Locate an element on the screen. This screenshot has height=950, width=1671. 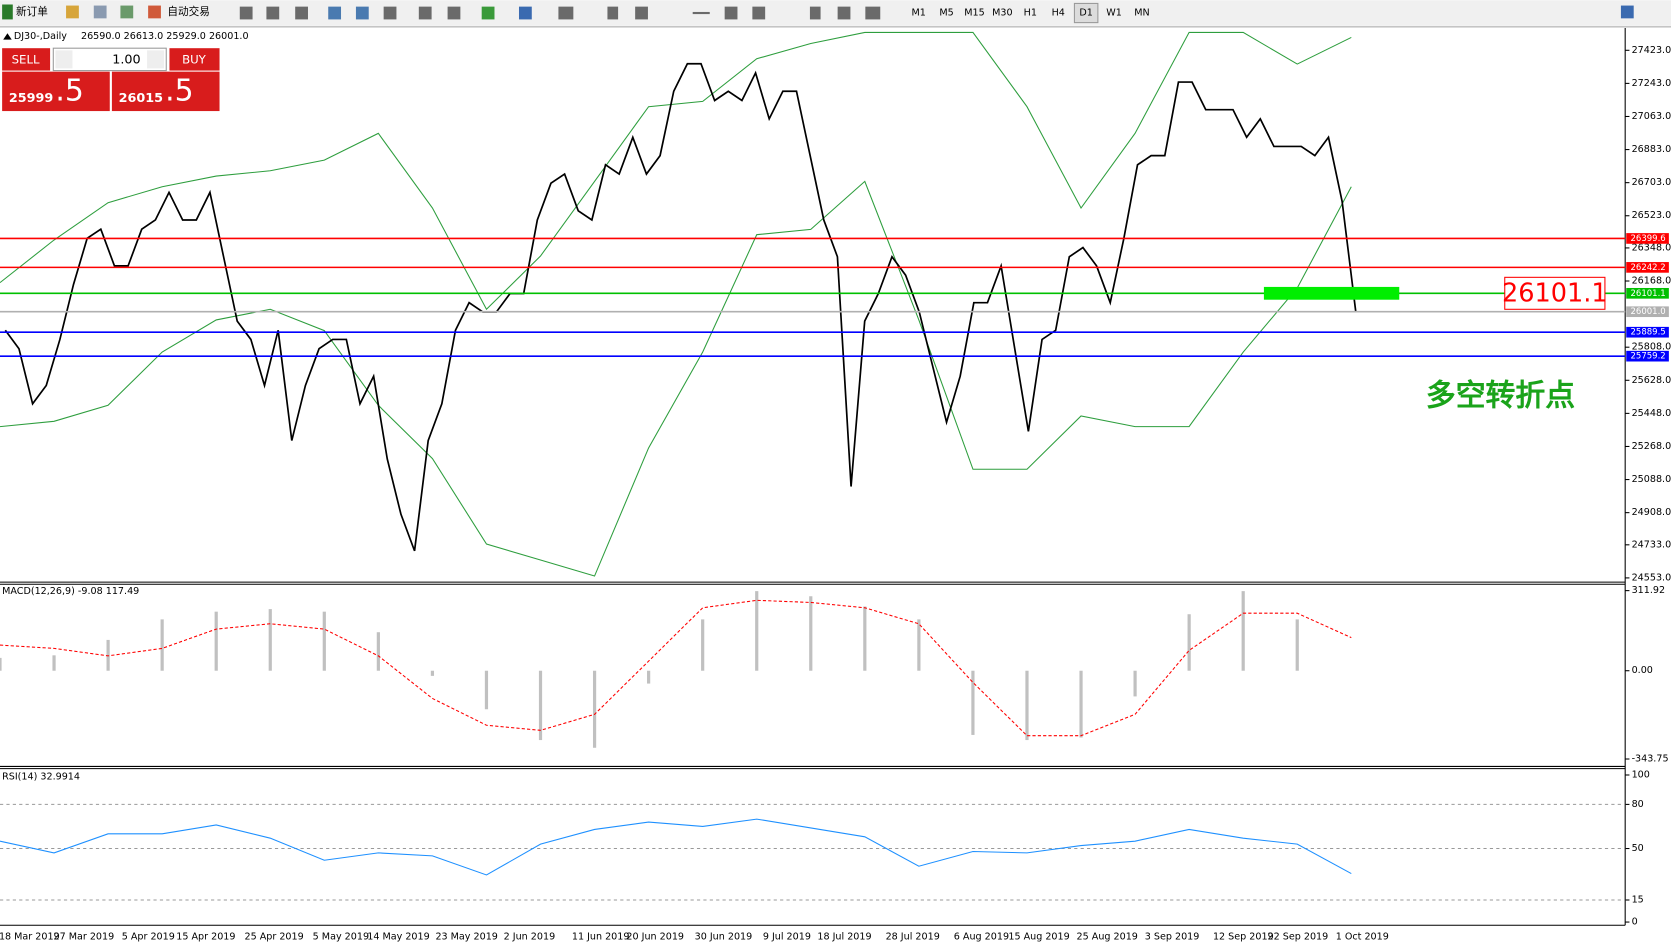
marker-label: 26101.1 is located at coordinates (1555, 293).